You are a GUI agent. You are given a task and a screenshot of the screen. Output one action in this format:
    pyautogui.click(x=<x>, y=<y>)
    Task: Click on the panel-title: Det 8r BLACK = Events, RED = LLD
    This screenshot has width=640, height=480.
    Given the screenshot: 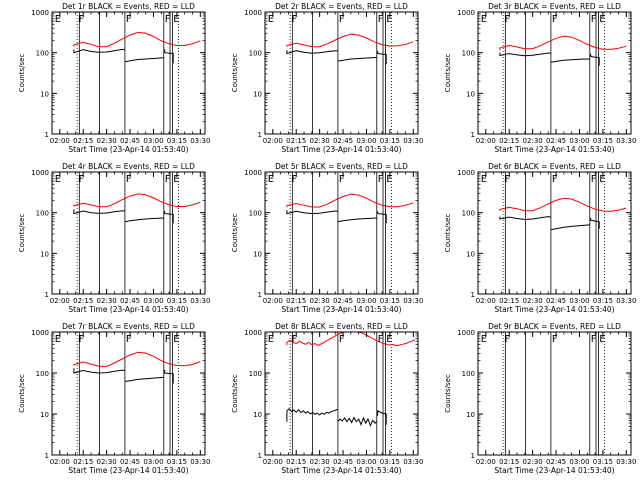 What is the action you would take?
    pyautogui.click(x=341, y=326)
    